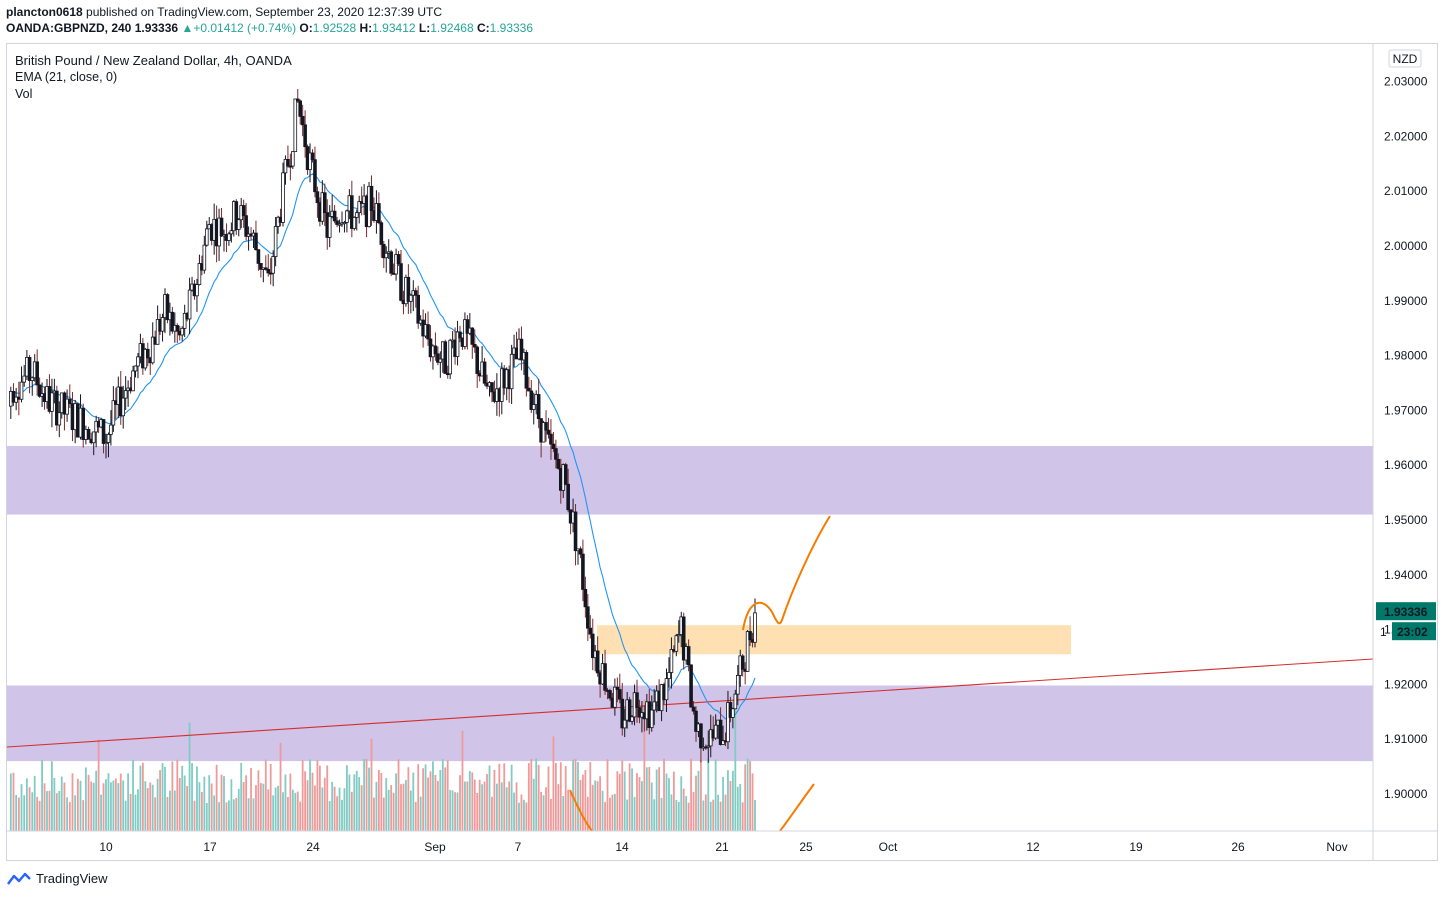 The height and width of the screenshot is (898, 1443). What do you see at coordinates (24, 94) in the screenshot?
I see `legend-vol: Vol` at bounding box center [24, 94].